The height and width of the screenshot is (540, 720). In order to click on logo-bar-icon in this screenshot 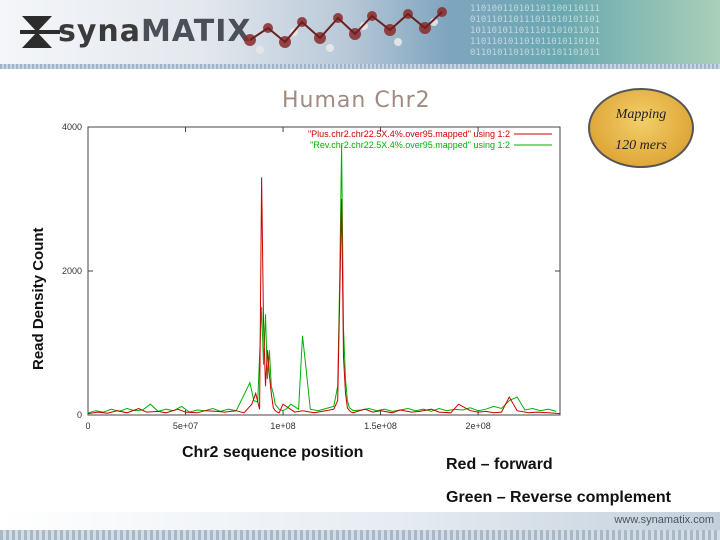, I will do `click(40, 32)`.